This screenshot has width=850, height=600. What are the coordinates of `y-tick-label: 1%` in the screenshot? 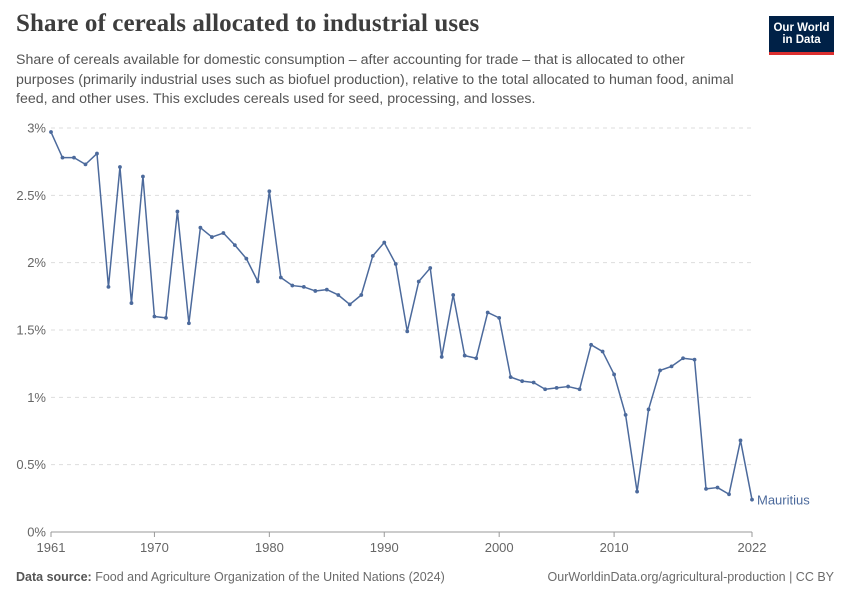 It's located at (36, 397).